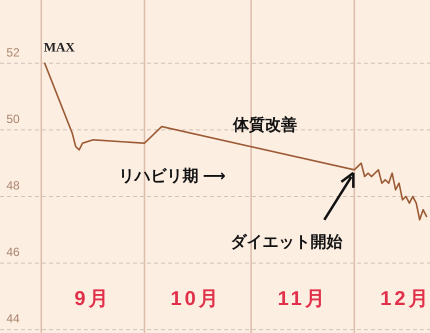  Describe the element at coordinates (13, 252) in the screenshot. I see `y-tick-label: 46` at that location.